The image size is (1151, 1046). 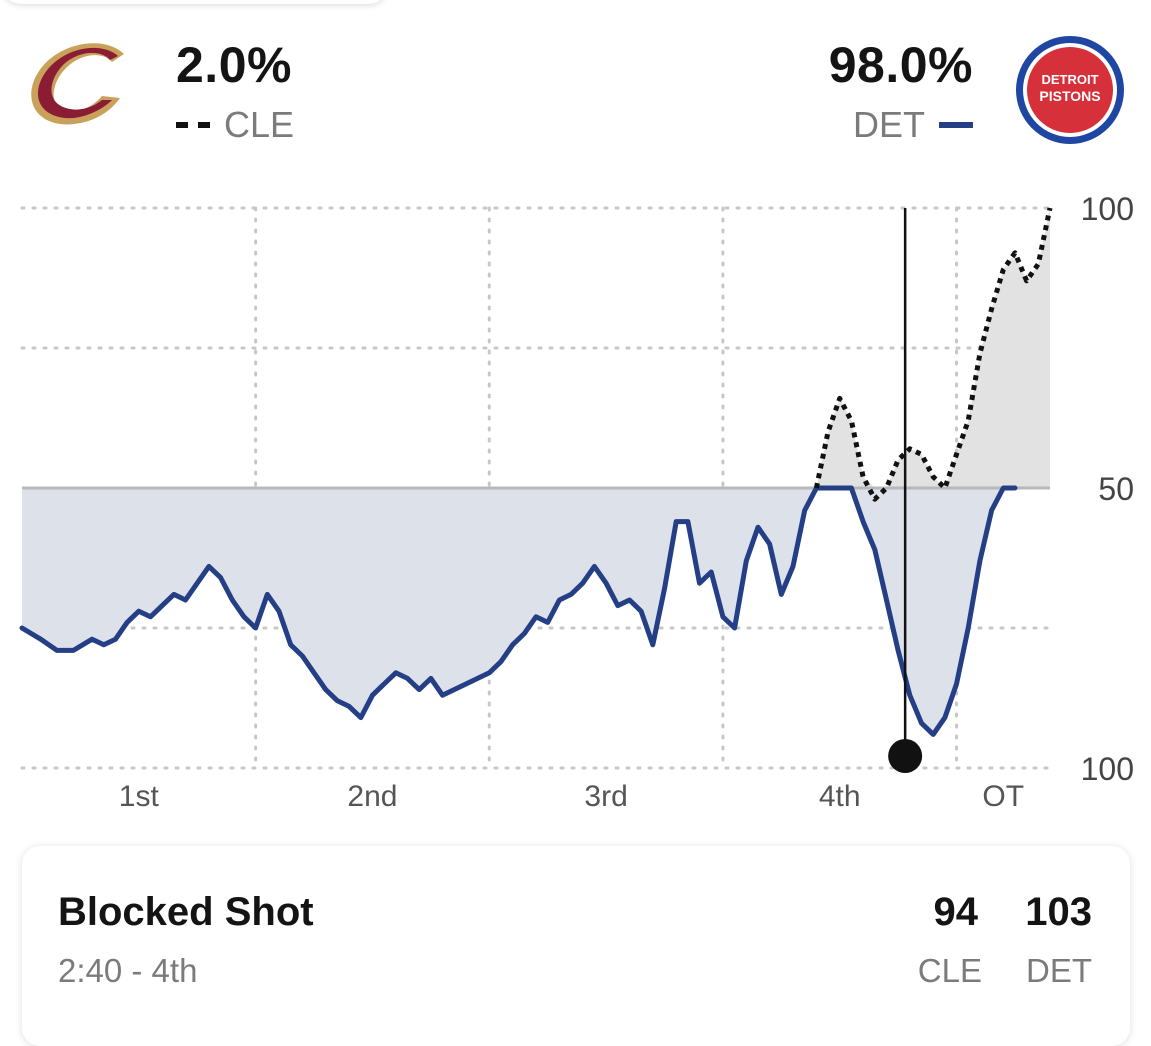 I want to click on solid-line-swatch, so click(x=956, y=125).